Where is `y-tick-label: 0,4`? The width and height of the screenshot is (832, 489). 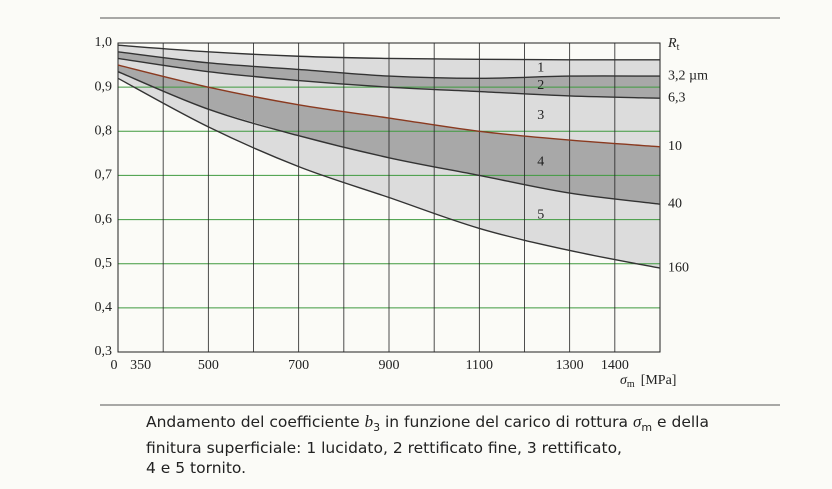 y-tick-label: 0,4 is located at coordinates (104, 307).